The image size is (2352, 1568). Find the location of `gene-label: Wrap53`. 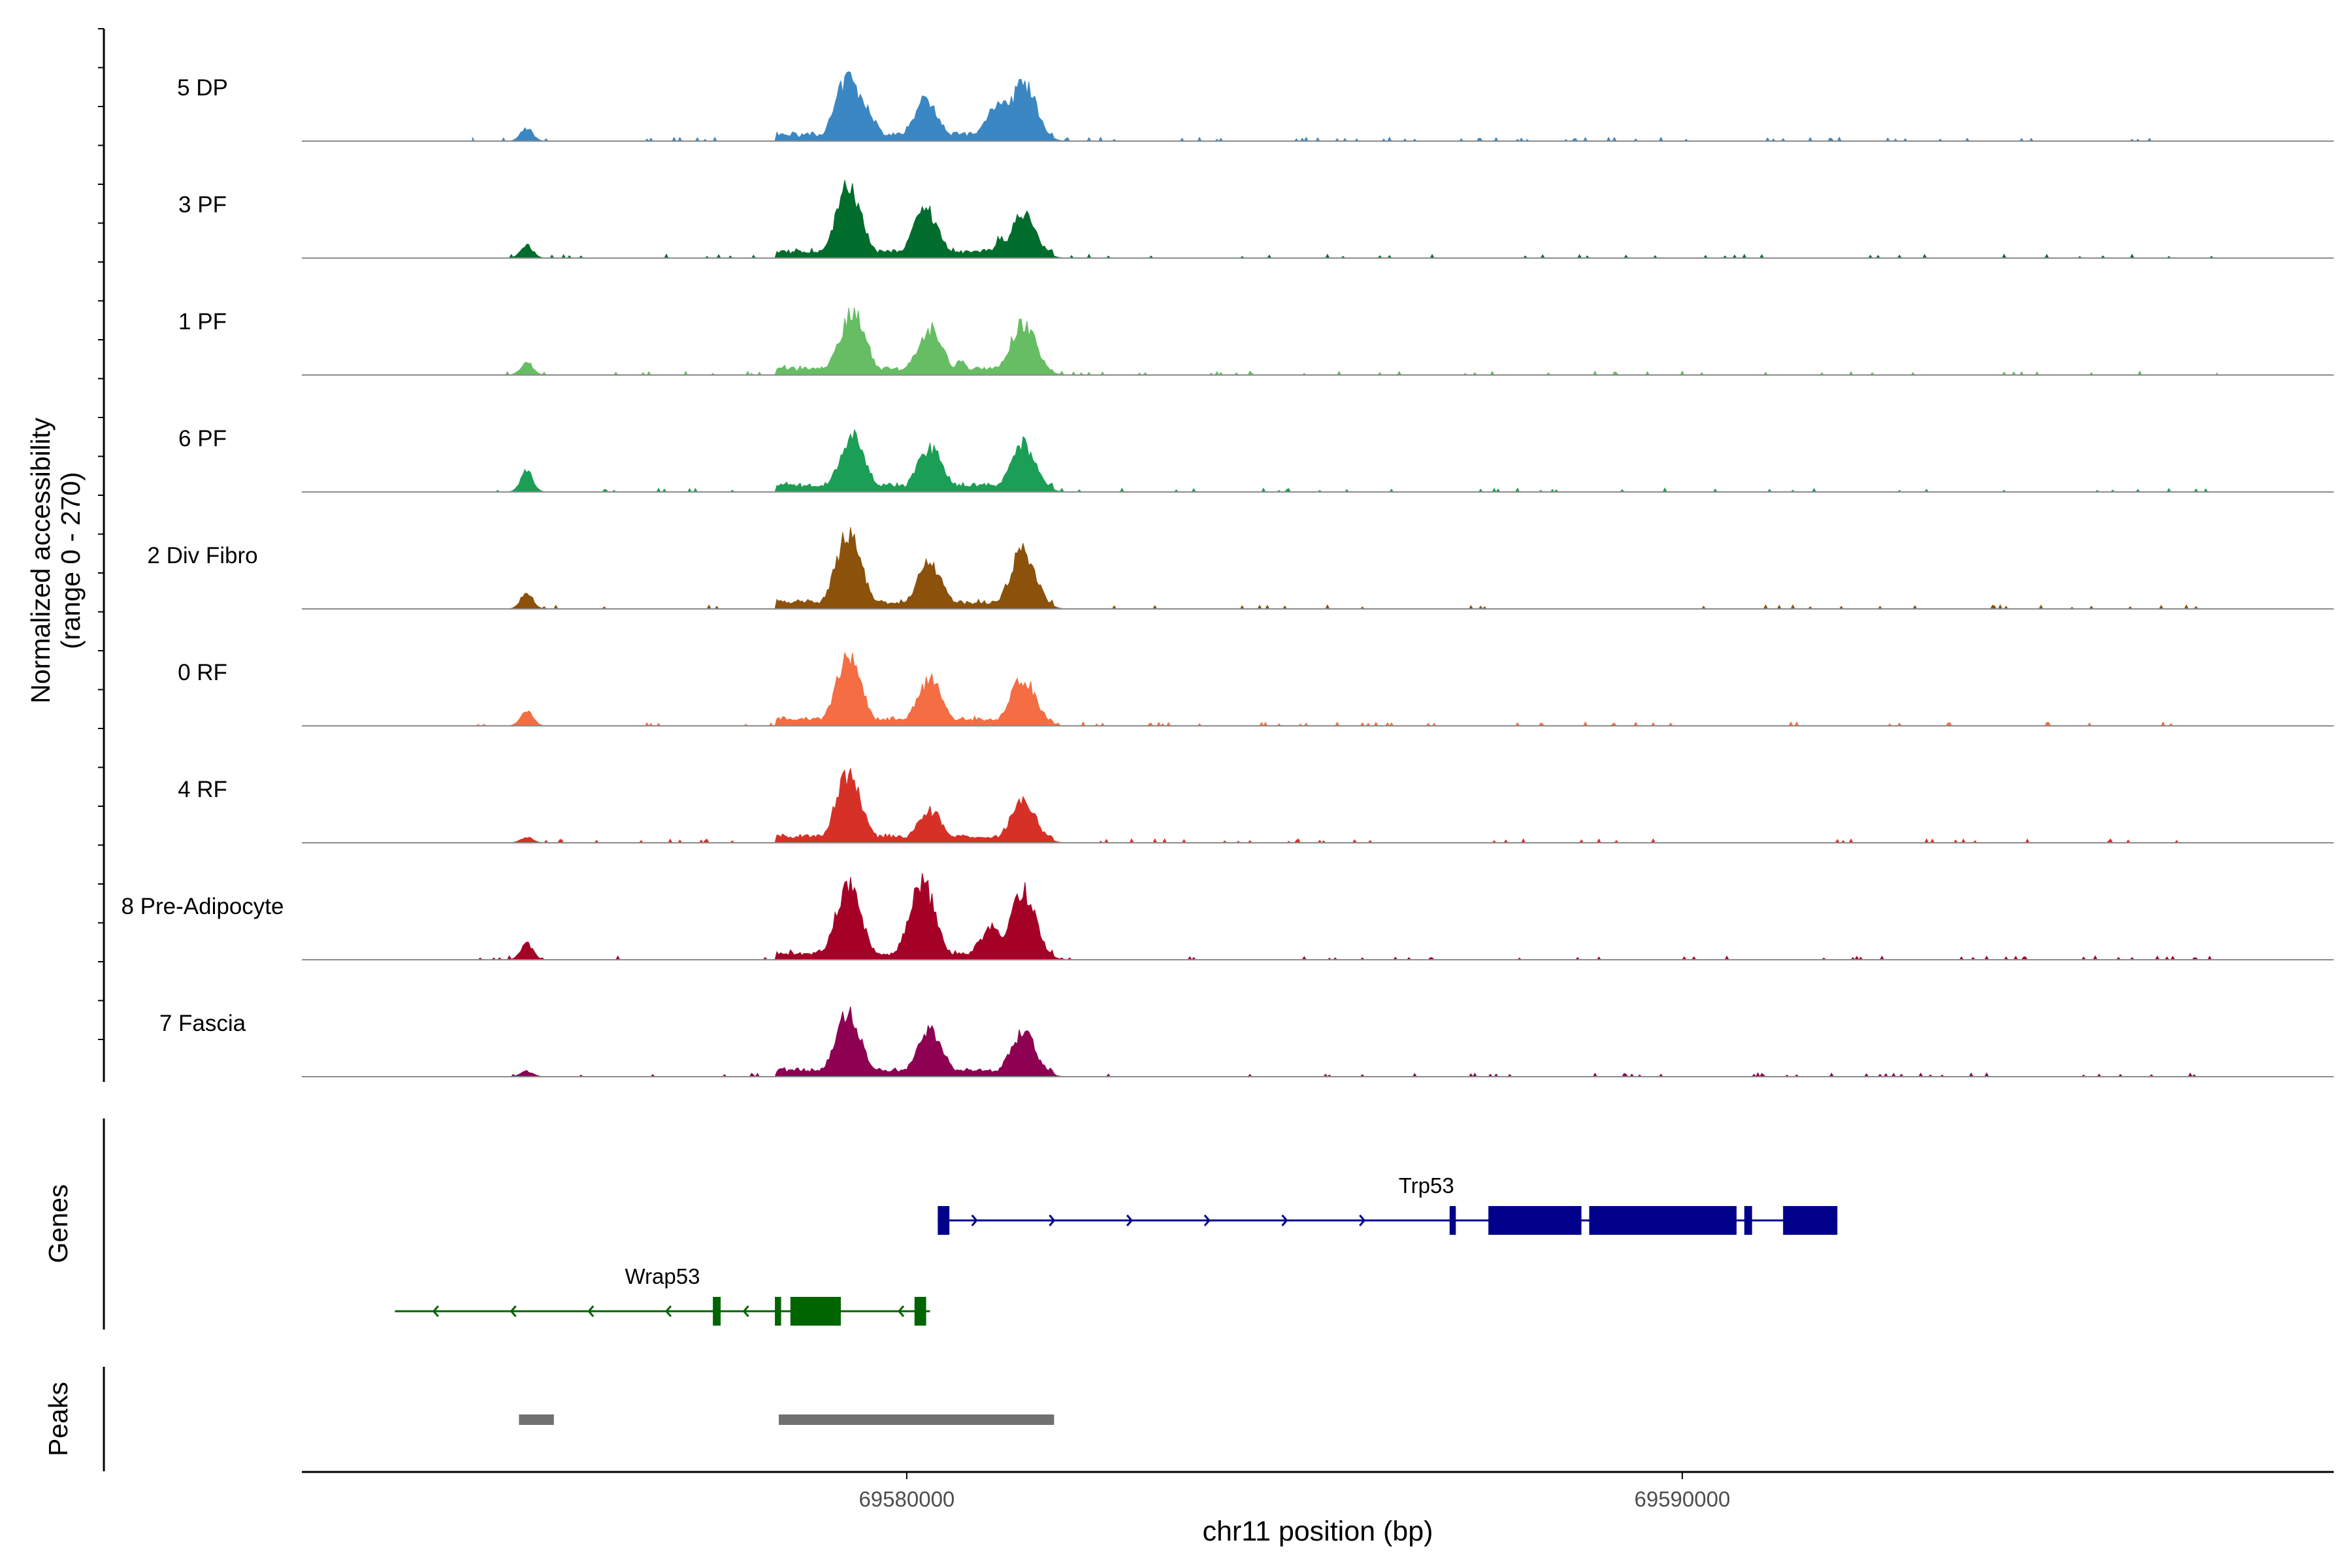

gene-label: Wrap53 is located at coordinates (662, 1276).